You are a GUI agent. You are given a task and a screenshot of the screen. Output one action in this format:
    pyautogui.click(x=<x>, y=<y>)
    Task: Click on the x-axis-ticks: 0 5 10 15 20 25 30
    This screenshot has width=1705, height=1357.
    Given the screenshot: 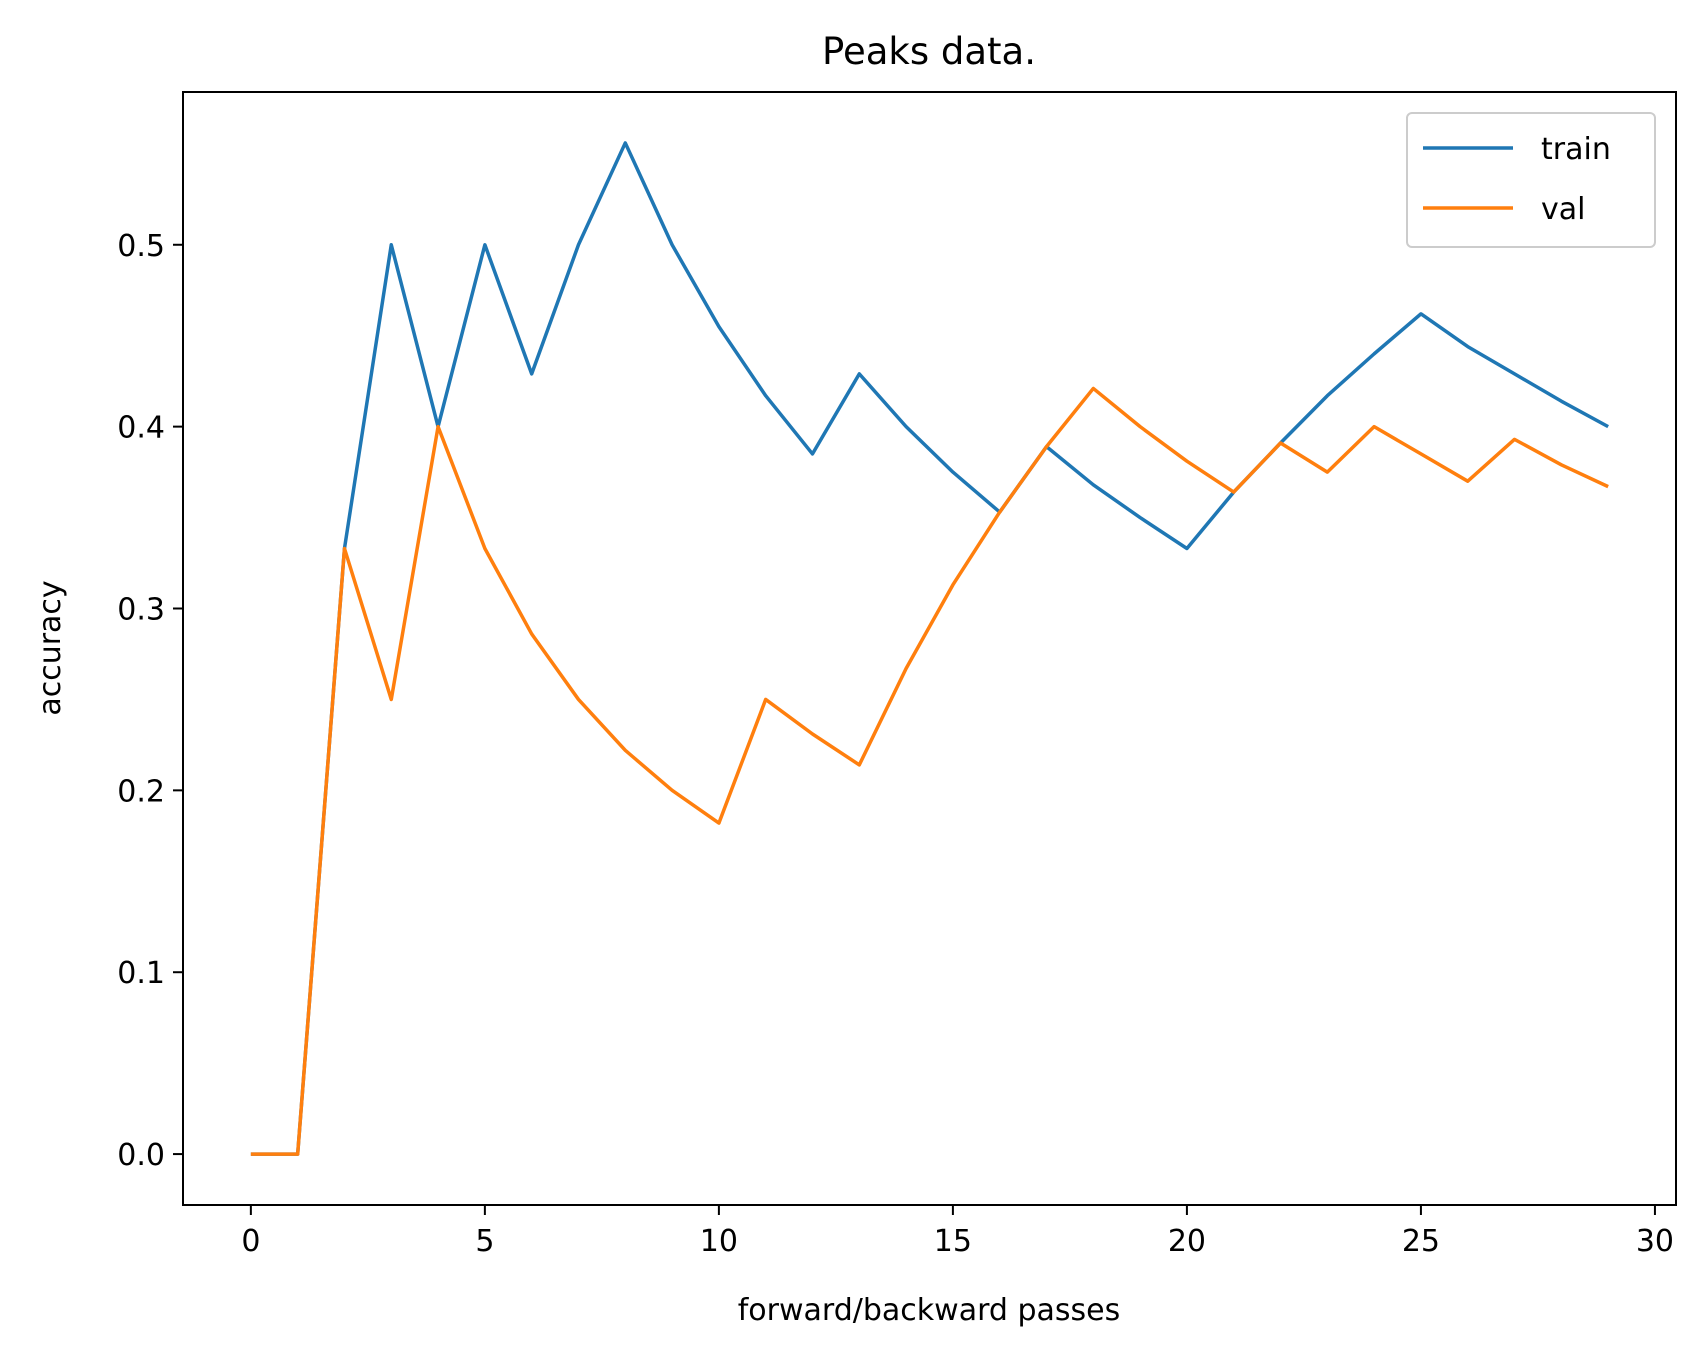 What is the action you would take?
    pyautogui.click(x=957, y=1232)
    